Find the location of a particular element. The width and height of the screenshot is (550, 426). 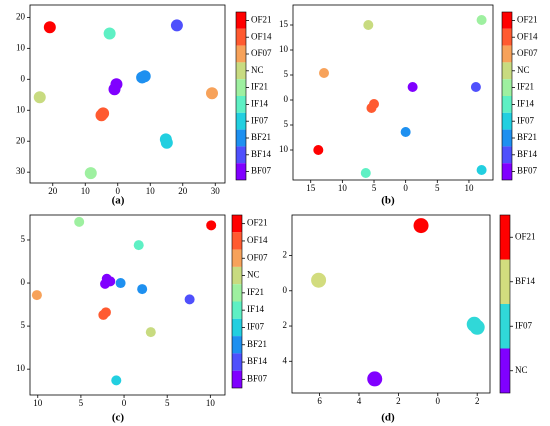

x-tick-label: 2 is located at coordinates (398, 401).